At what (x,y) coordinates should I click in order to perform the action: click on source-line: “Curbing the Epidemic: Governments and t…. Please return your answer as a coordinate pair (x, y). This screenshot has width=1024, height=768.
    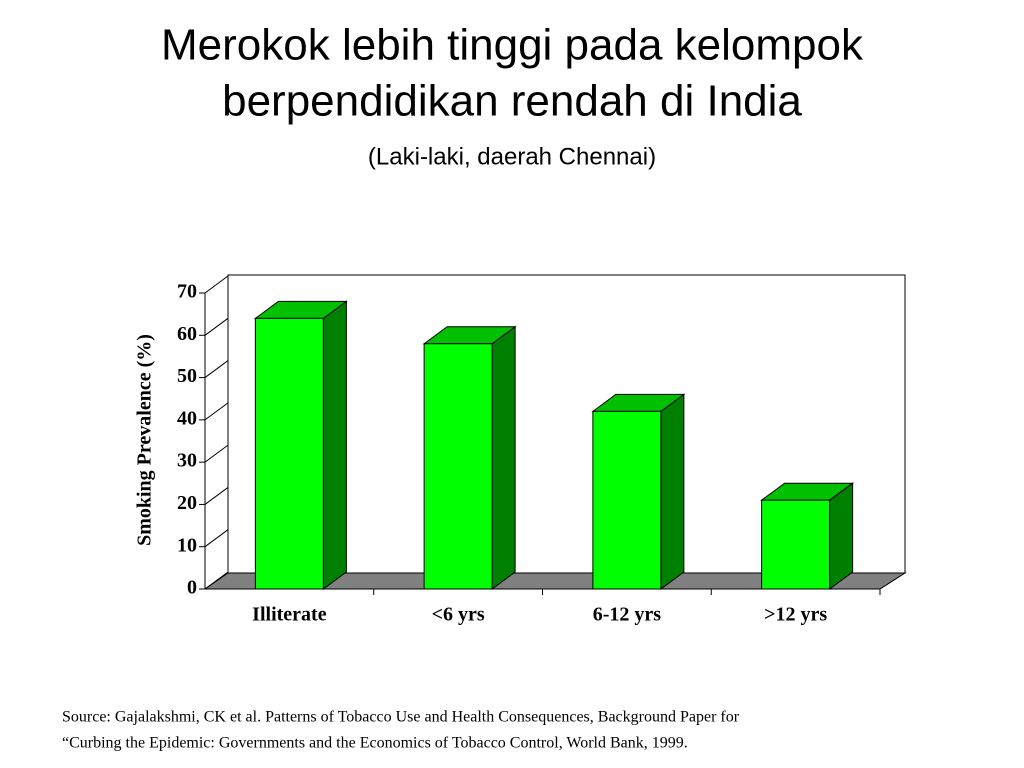
    Looking at the image, I should click on (375, 743).